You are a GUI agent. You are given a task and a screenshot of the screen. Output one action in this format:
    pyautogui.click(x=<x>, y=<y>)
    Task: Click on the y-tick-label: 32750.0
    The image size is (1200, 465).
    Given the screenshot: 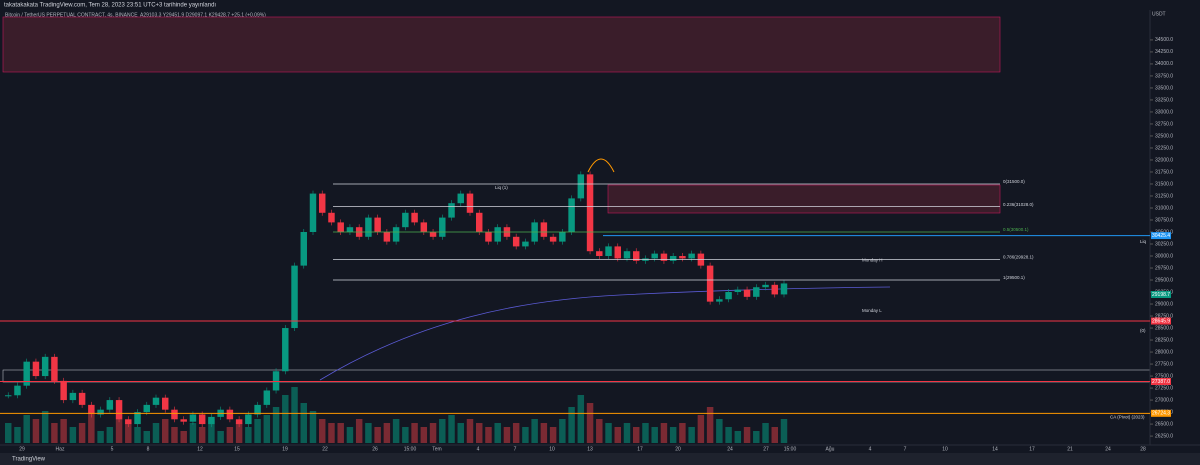 What is the action you would take?
    pyautogui.click(x=1164, y=124)
    